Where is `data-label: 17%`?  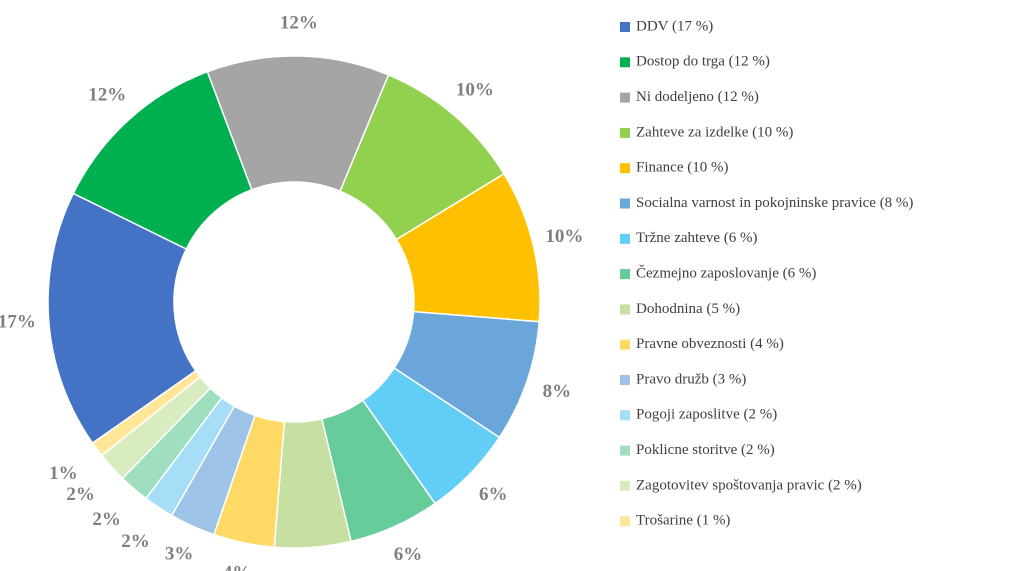 data-label: 17% is located at coordinates (18, 322).